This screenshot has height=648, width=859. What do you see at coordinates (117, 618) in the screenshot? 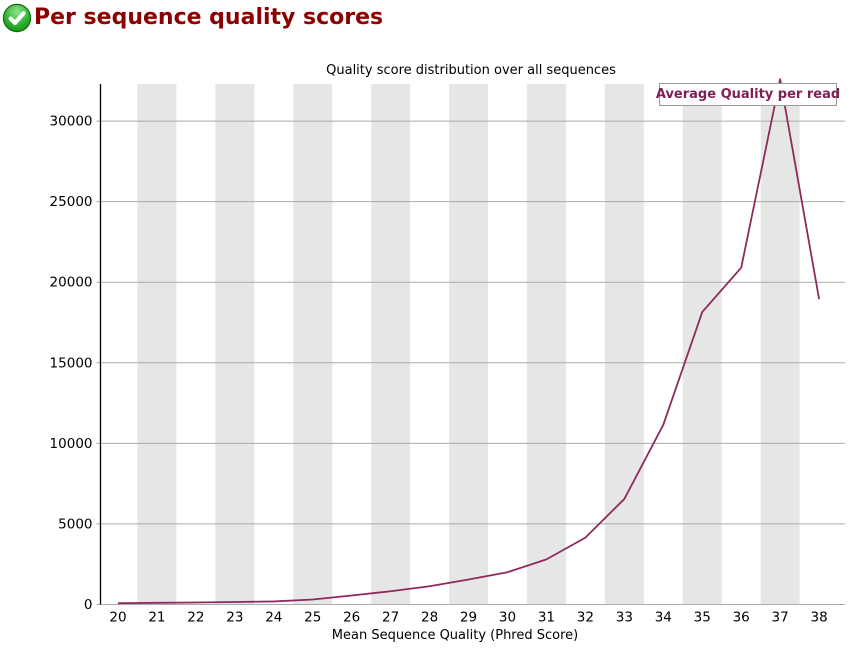
I see `x-tick-label: 20` at bounding box center [117, 618].